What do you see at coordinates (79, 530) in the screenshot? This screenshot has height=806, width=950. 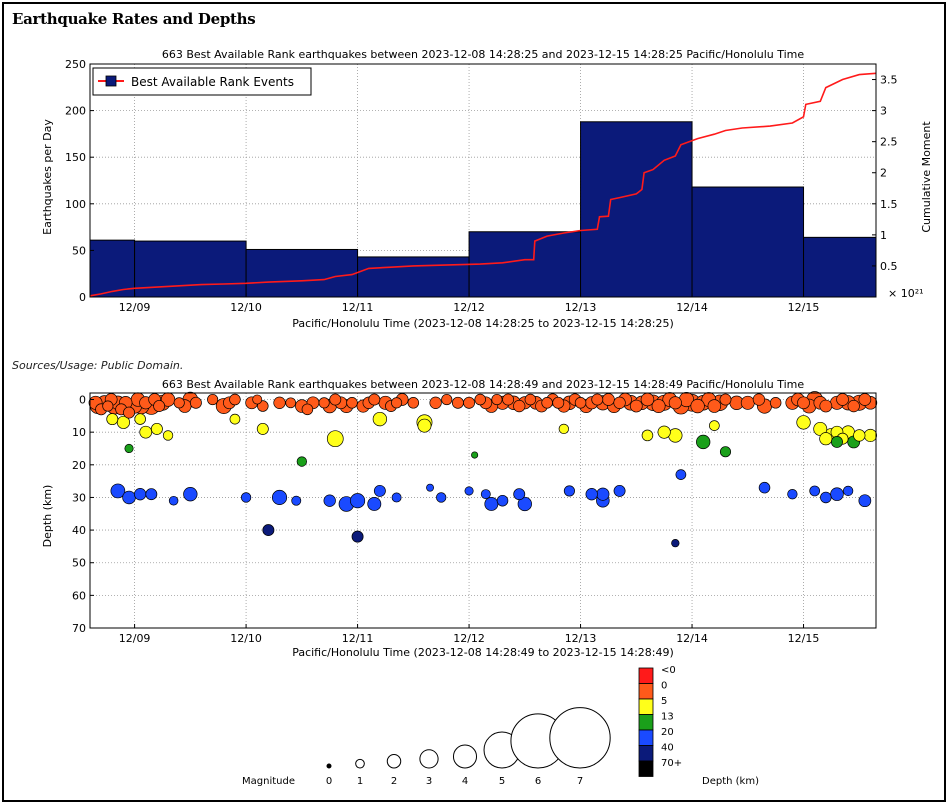 I see `depth-y-tick-label: 40` at bounding box center [79, 530].